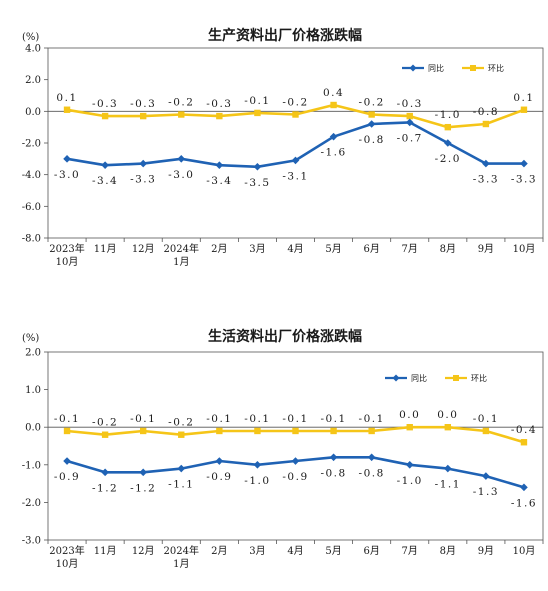  I want to click on x-tick-label: 2024年, so click(181, 550).